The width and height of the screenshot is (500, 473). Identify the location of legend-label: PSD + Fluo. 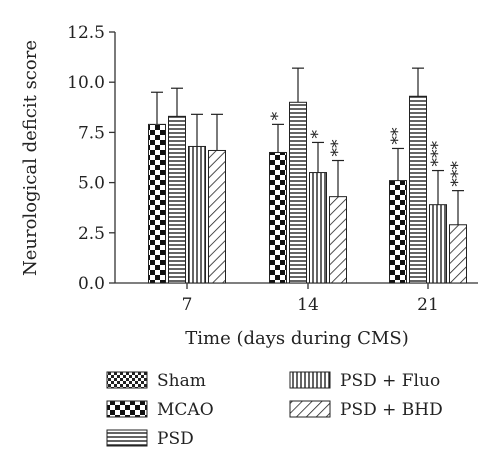
(390, 381).